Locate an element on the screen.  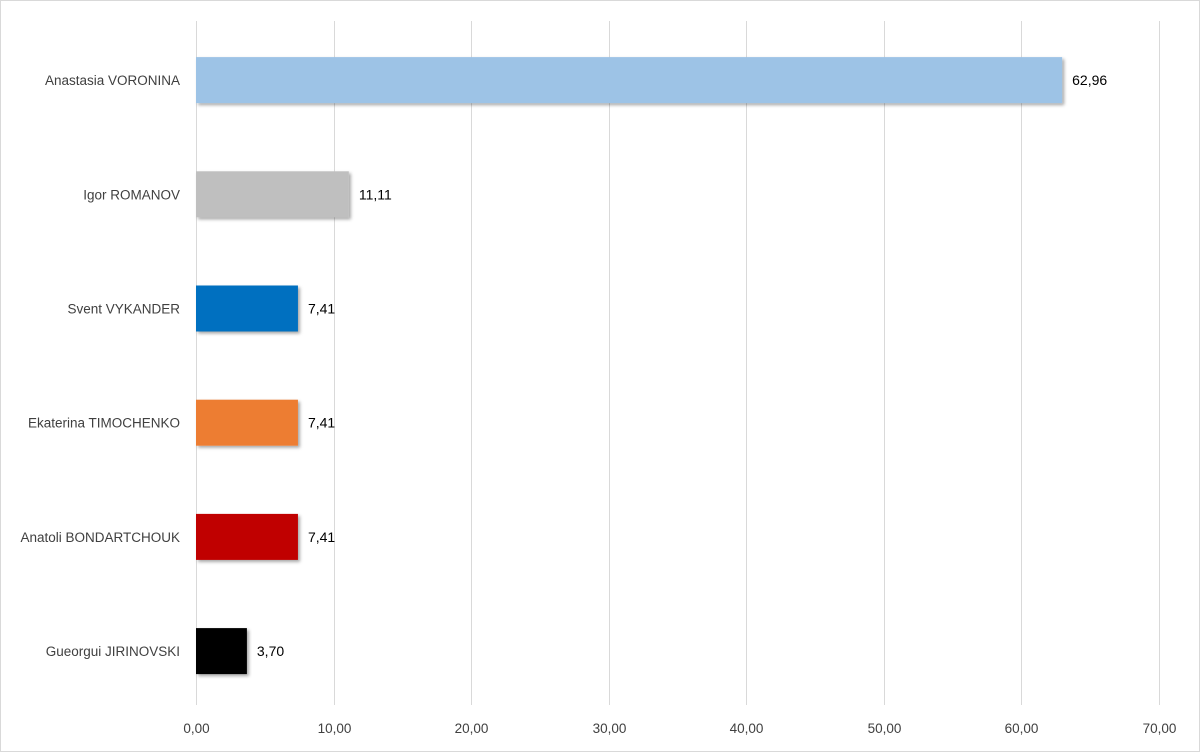
data-label: 11,11 is located at coordinates (375, 194).